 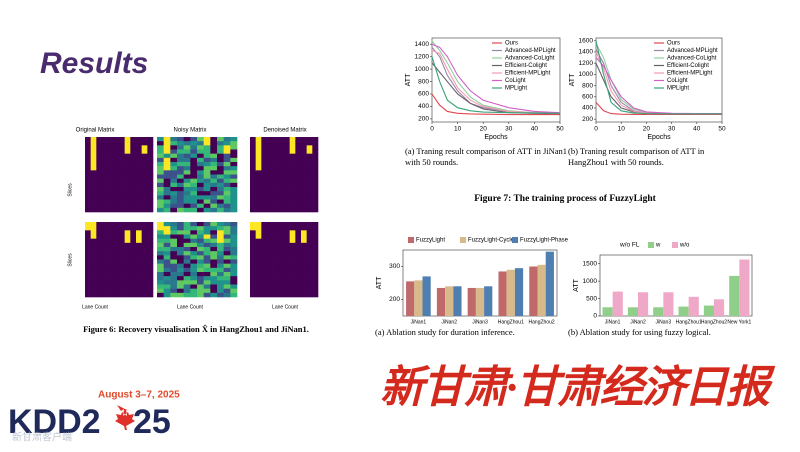 What do you see at coordinates (659, 80) in the screenshot?
I see `plot-area` at bounding box center [659, 80].